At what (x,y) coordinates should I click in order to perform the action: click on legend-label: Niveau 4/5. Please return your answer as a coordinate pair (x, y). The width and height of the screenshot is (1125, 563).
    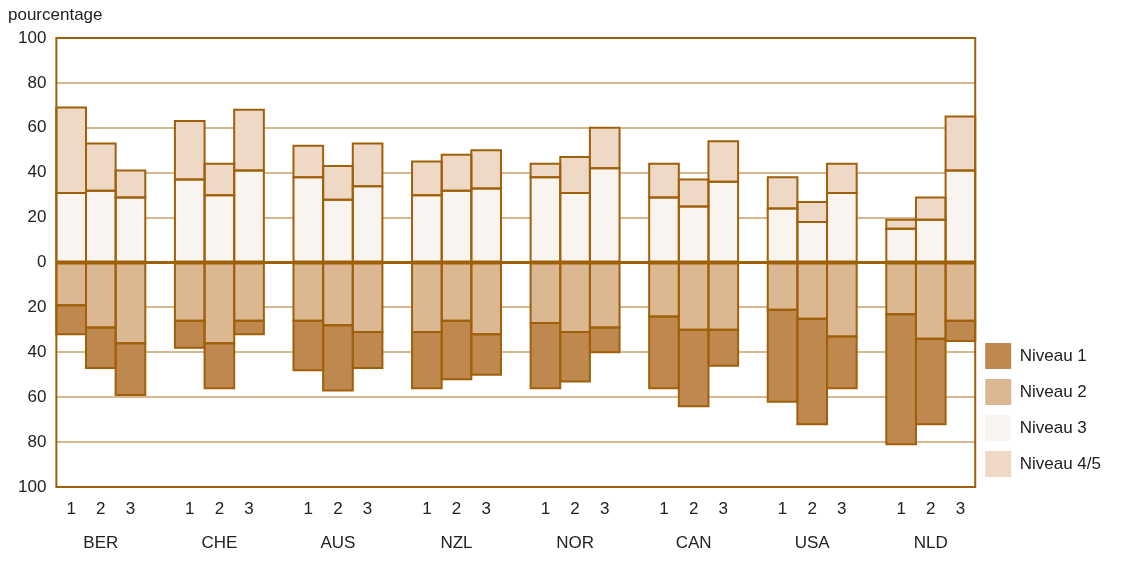
    Looking at the image, I should click on (1060, 463).